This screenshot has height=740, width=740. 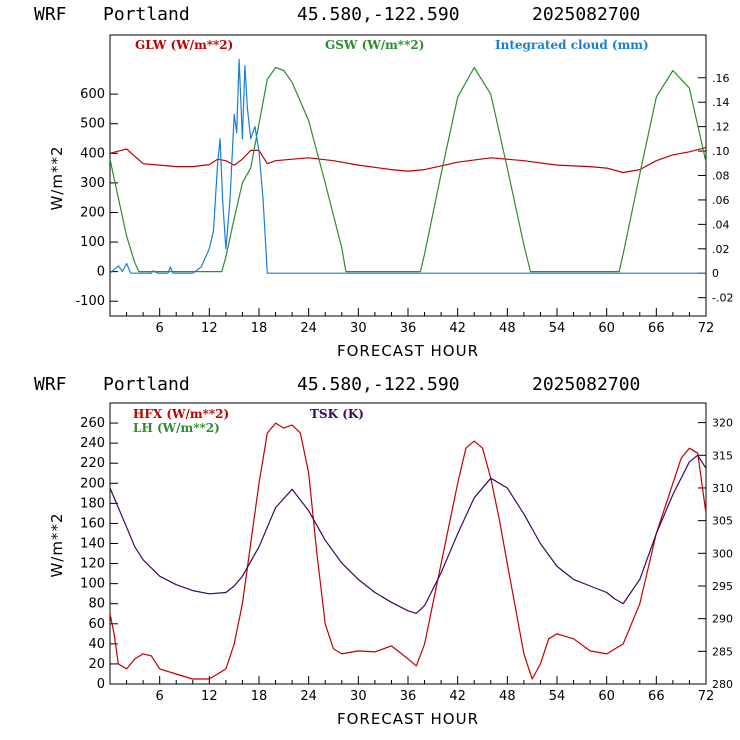 I want to click on panel-1-header: WRF Portland 45.580,-122.590 2025082700, so click(x=337, y=14).